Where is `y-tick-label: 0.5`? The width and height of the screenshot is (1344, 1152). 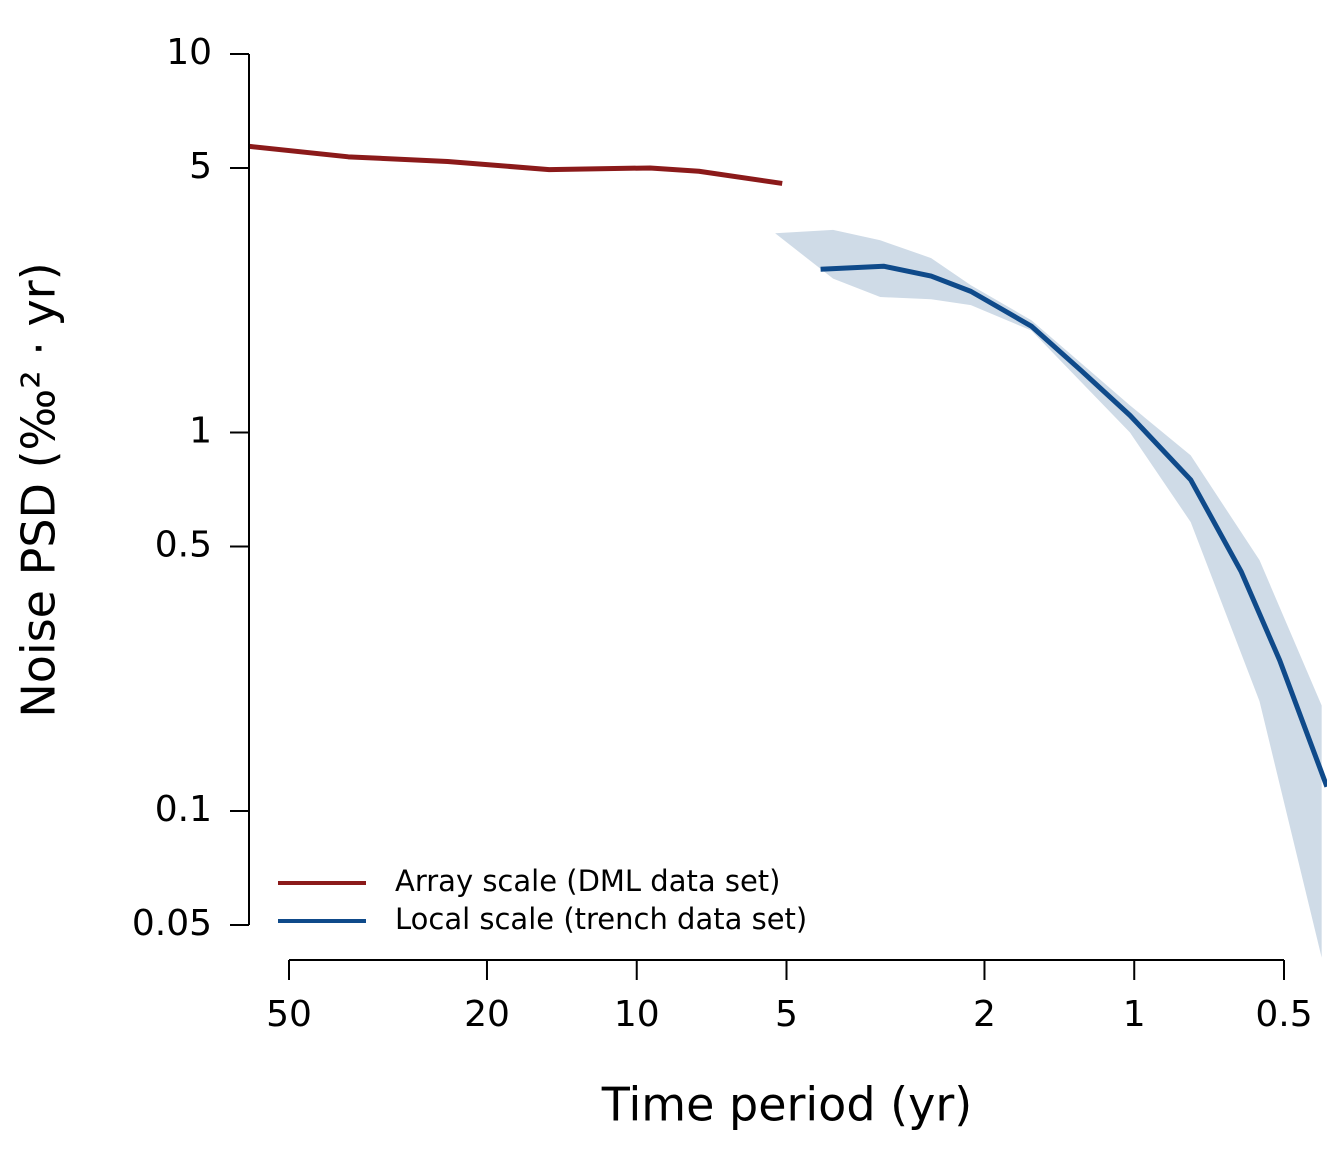
y-tick-label: 0.5 is located at coordinates (183, 544).